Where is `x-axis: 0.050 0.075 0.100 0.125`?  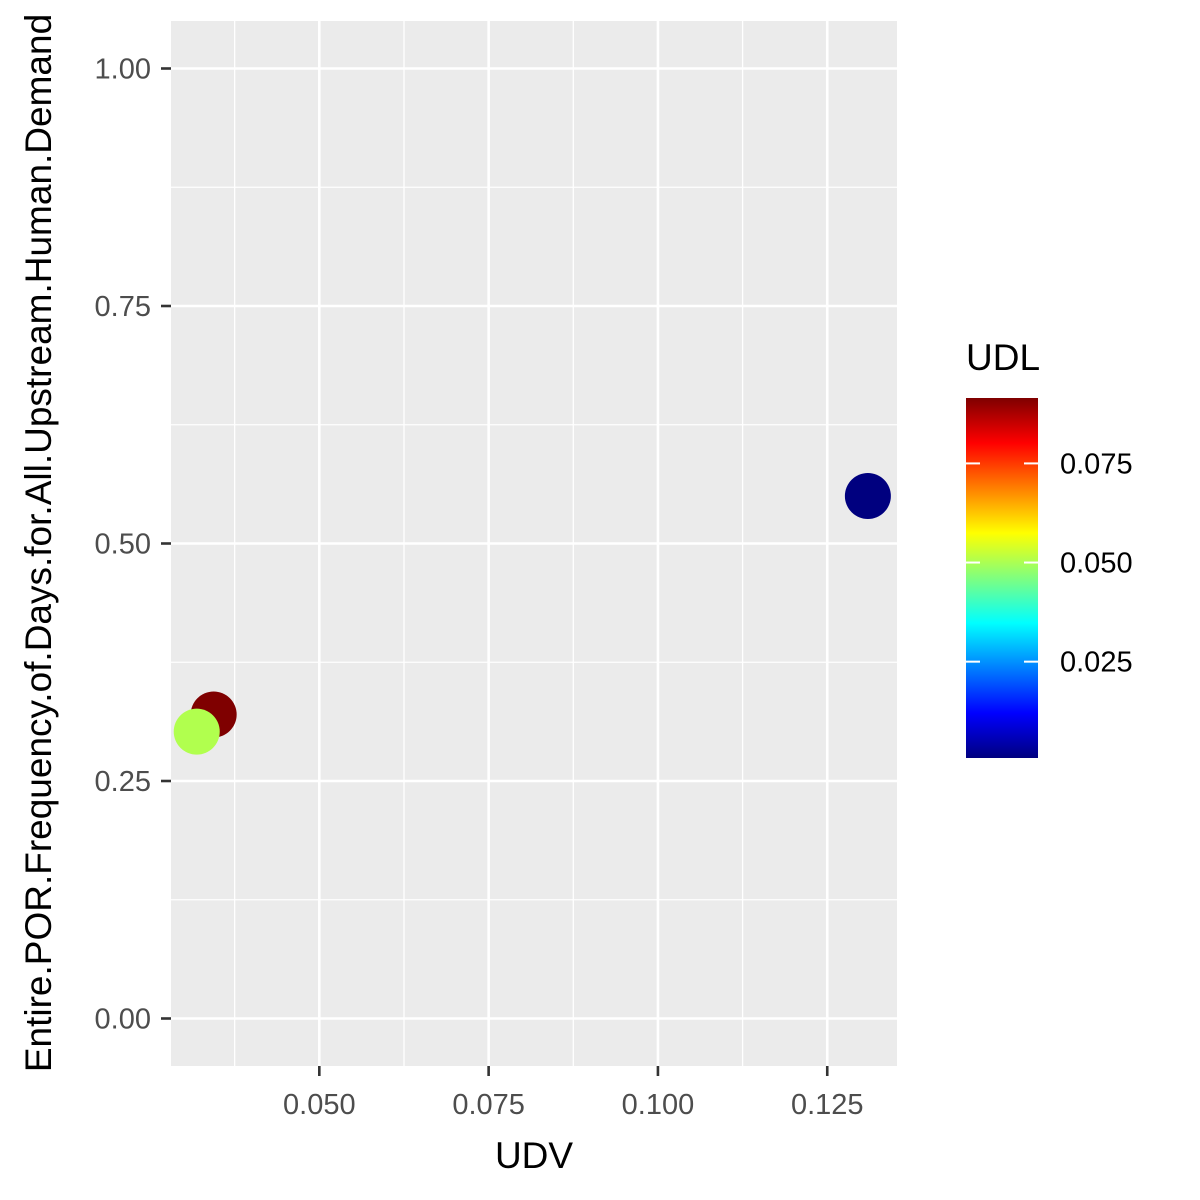
x-axis: 0.050 0.075 0.100 0.125 is located at coordinates (573, 1093).